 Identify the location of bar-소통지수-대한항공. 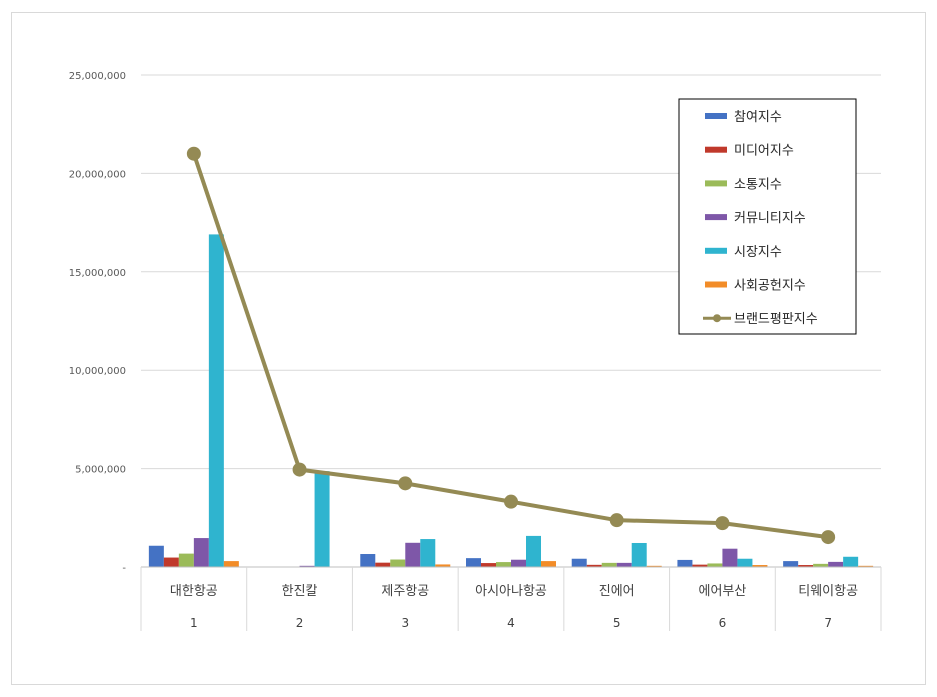
(186, 560).